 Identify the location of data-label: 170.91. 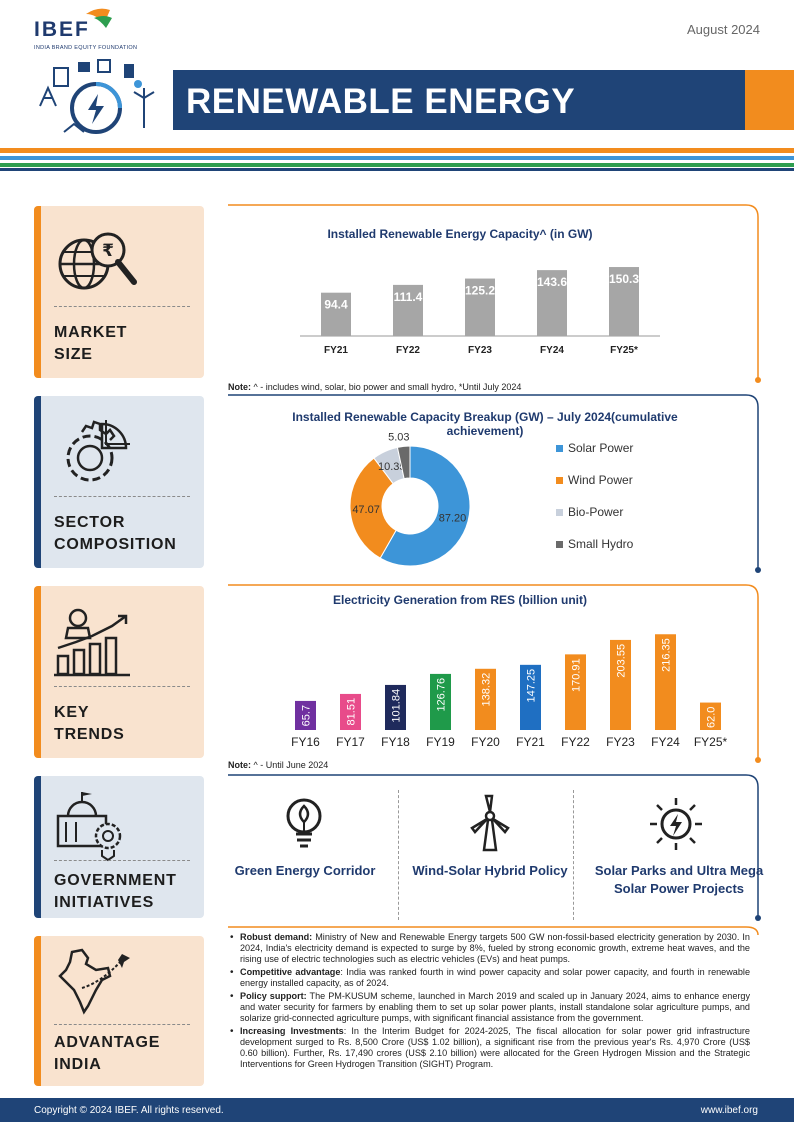
(577, 675).